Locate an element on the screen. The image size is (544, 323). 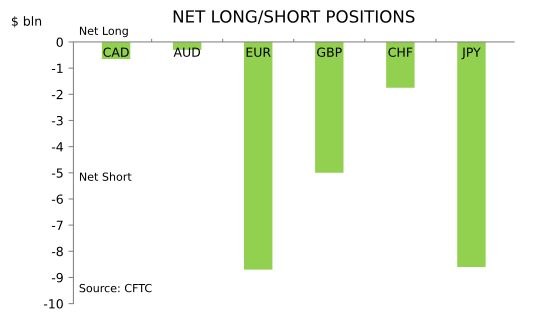
annotation: Net Short is located at coordinates (106, 176).